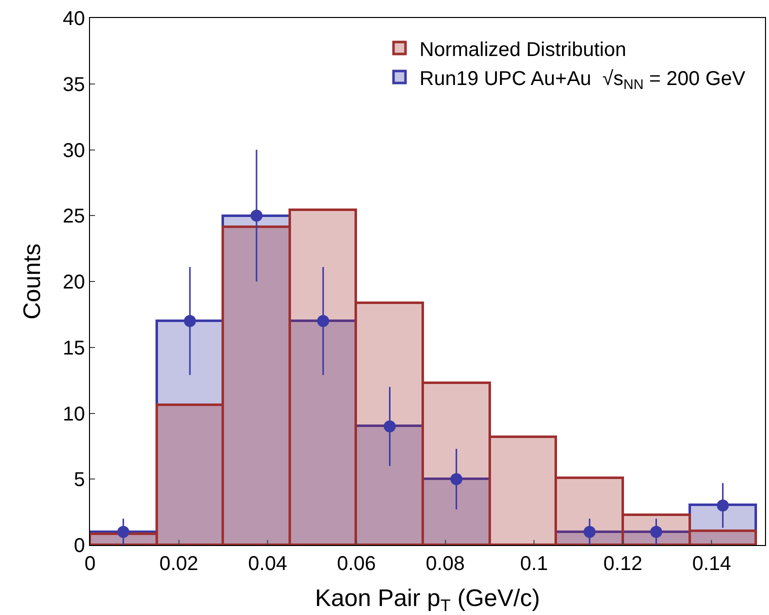 This screenshot has width=769, height=615. Describe the element at coordinates (73, 85) in the screenshot. I see `y-tick-label: 35` at that location.